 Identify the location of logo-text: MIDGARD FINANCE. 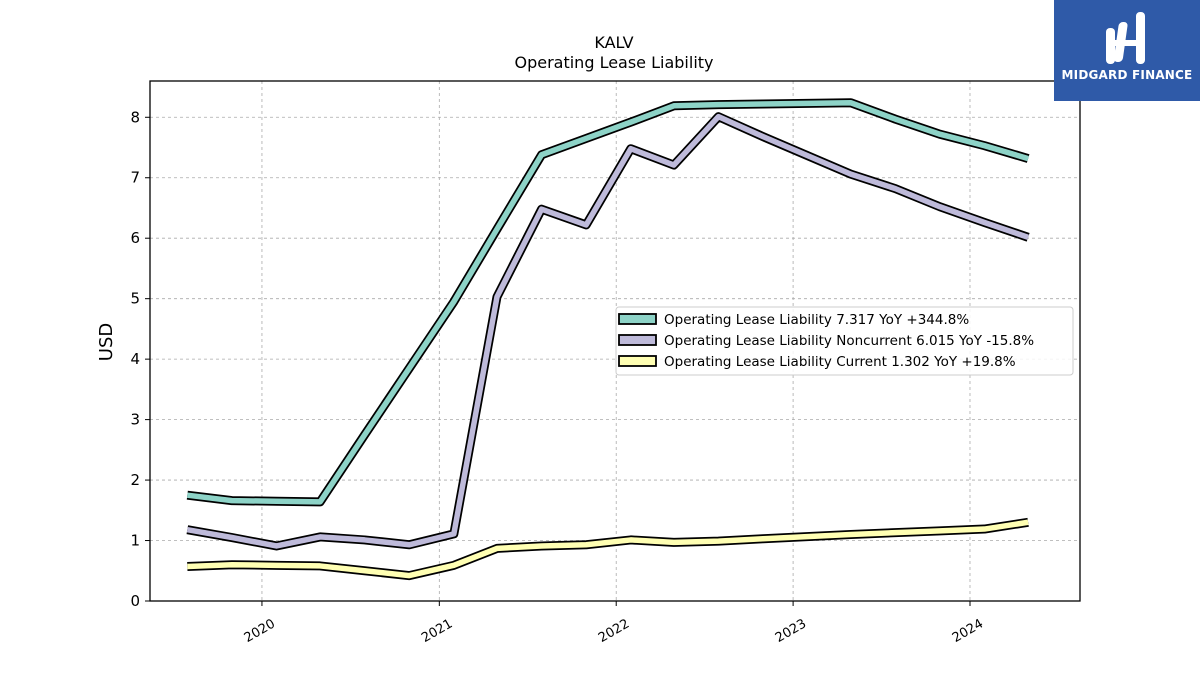
(1127, 75).